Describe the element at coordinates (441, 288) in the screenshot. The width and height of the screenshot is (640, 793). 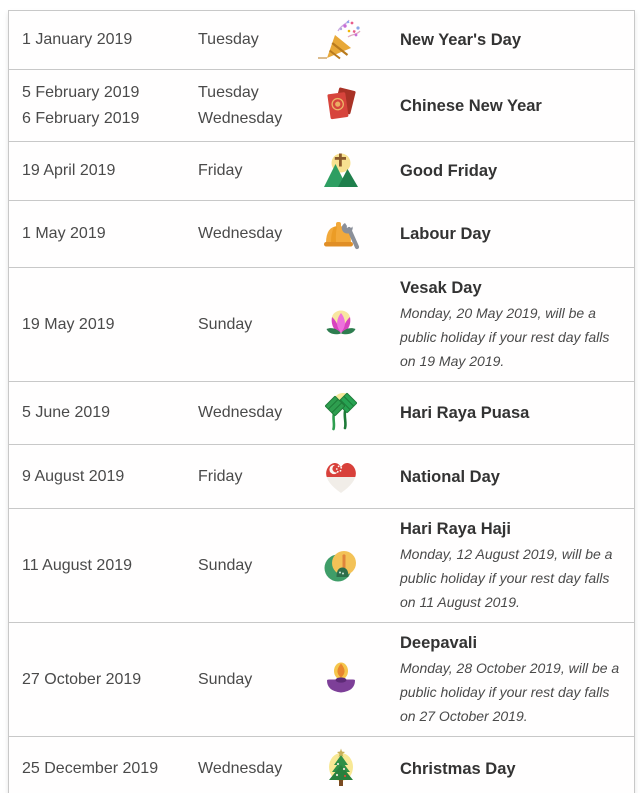
I see `holiday-name: Vesak Day` at that location.